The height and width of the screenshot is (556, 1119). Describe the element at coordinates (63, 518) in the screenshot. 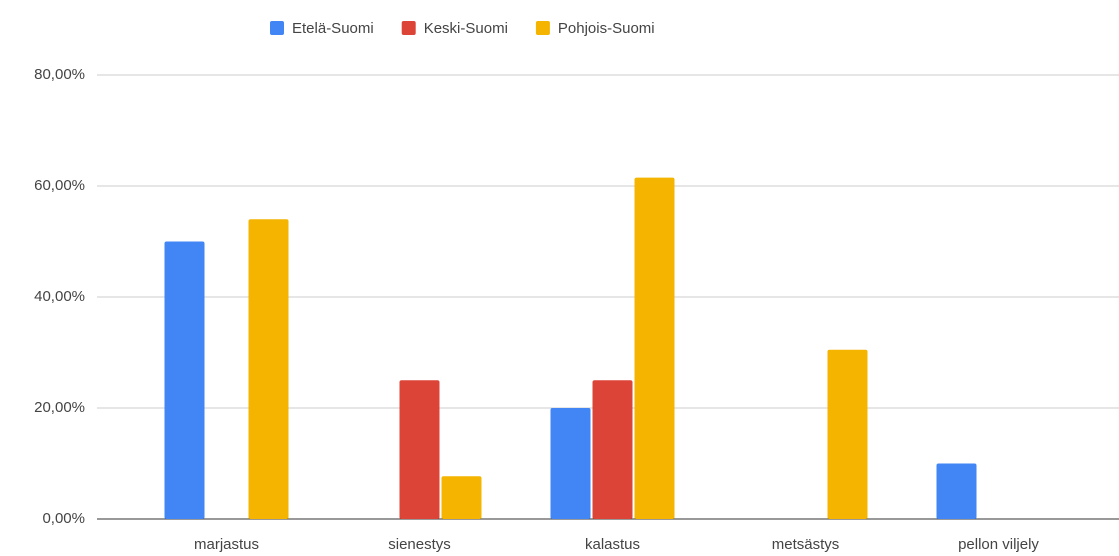

I see `y-tick-label: 0,00%` at that location.